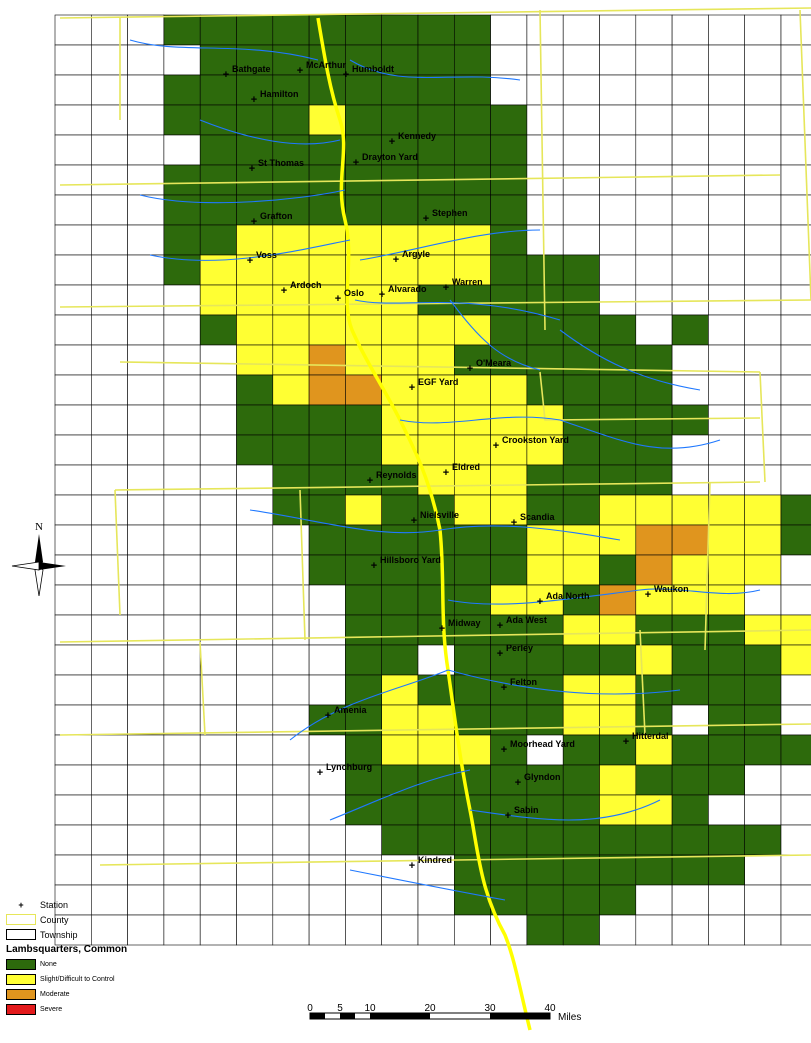 The image size is (811, 1043). What do you see at coordinates (77, 979) in the screenshot?
I see `legend-slight-label: Slight/Difficult to Control` at bounding box center [77, 979].